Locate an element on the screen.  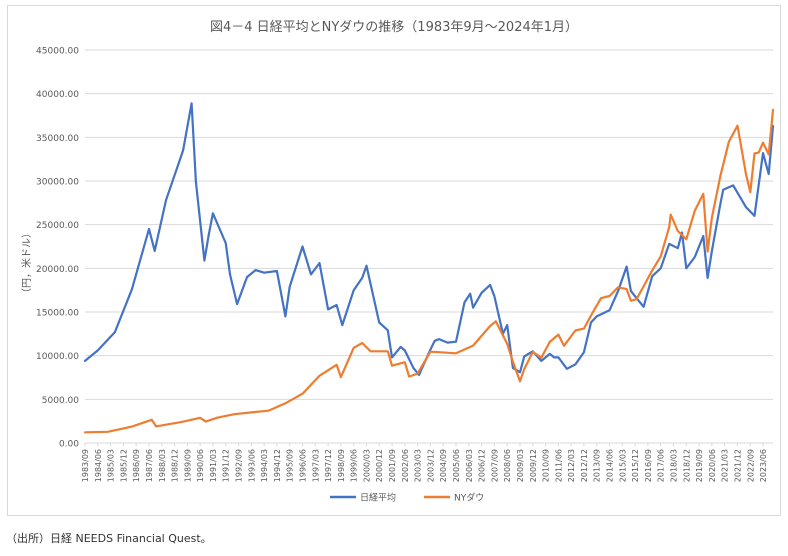
x-tick-label: 1985/12 is located at coordinates (123, 465).